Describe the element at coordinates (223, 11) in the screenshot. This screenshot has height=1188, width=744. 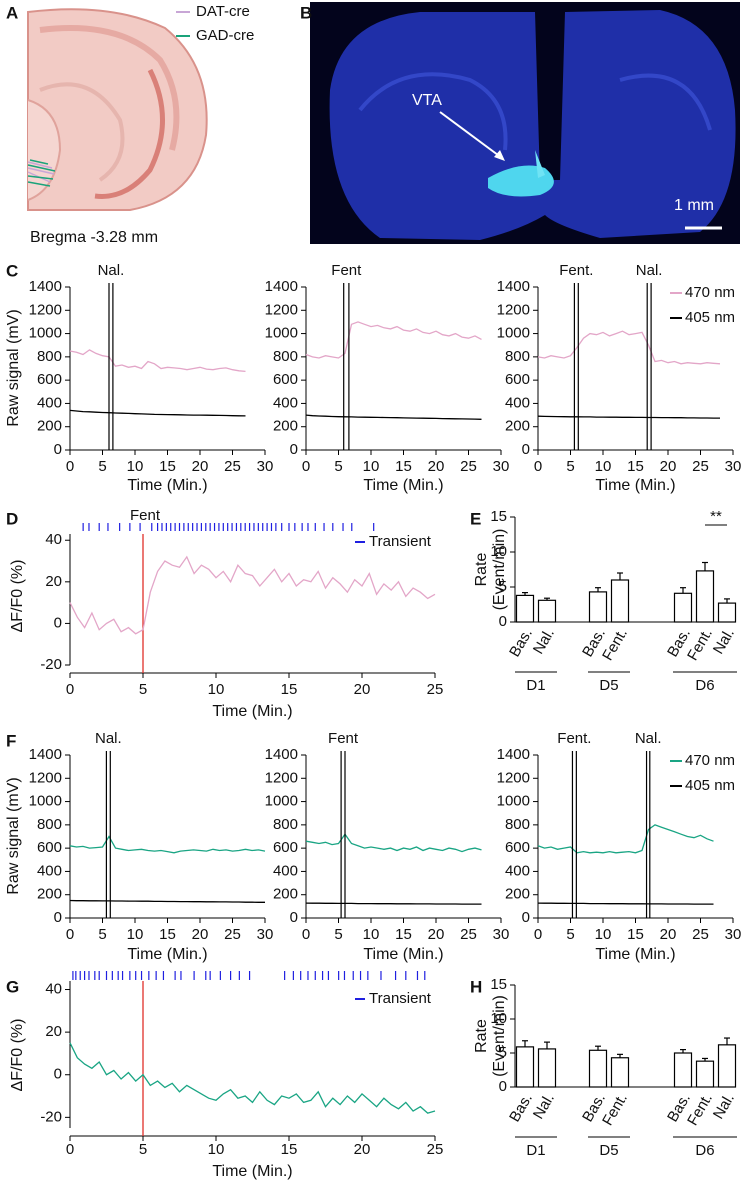
I see `legend-label: DAT-cre` at that location.